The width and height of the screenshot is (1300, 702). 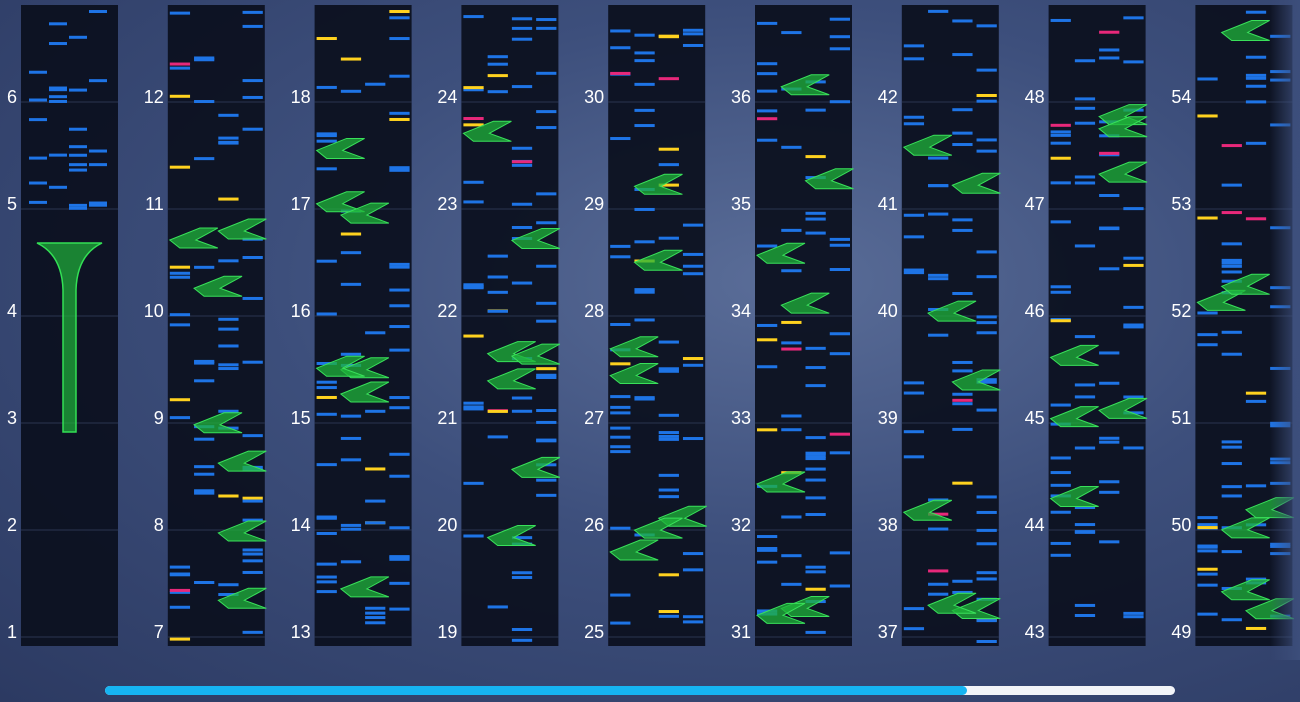 I want to click on measure-number: 31, so click(x=741, y=632).